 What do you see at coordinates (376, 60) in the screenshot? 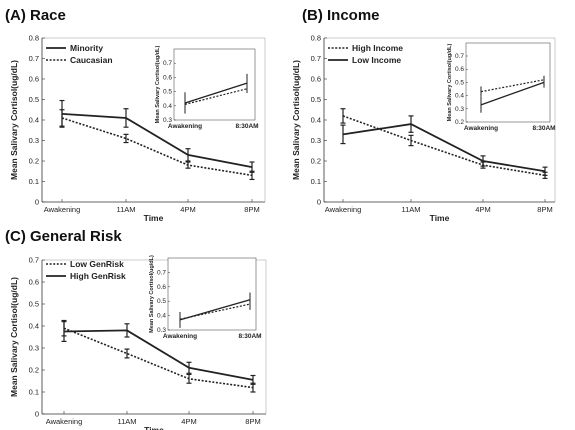
I see `legend-label: Low Income` at bounding box center [376, 60].